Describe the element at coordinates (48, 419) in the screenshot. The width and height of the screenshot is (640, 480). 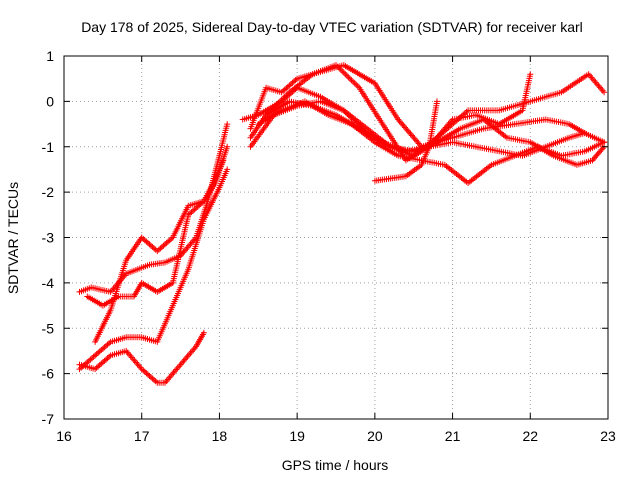
I see `y-tick-label: -7` at that location.